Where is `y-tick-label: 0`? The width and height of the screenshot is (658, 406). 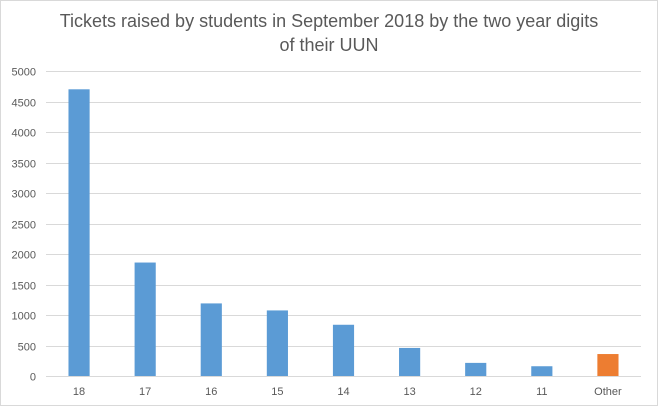
y-tick-label: 0 is located at coordinates (33, 378).